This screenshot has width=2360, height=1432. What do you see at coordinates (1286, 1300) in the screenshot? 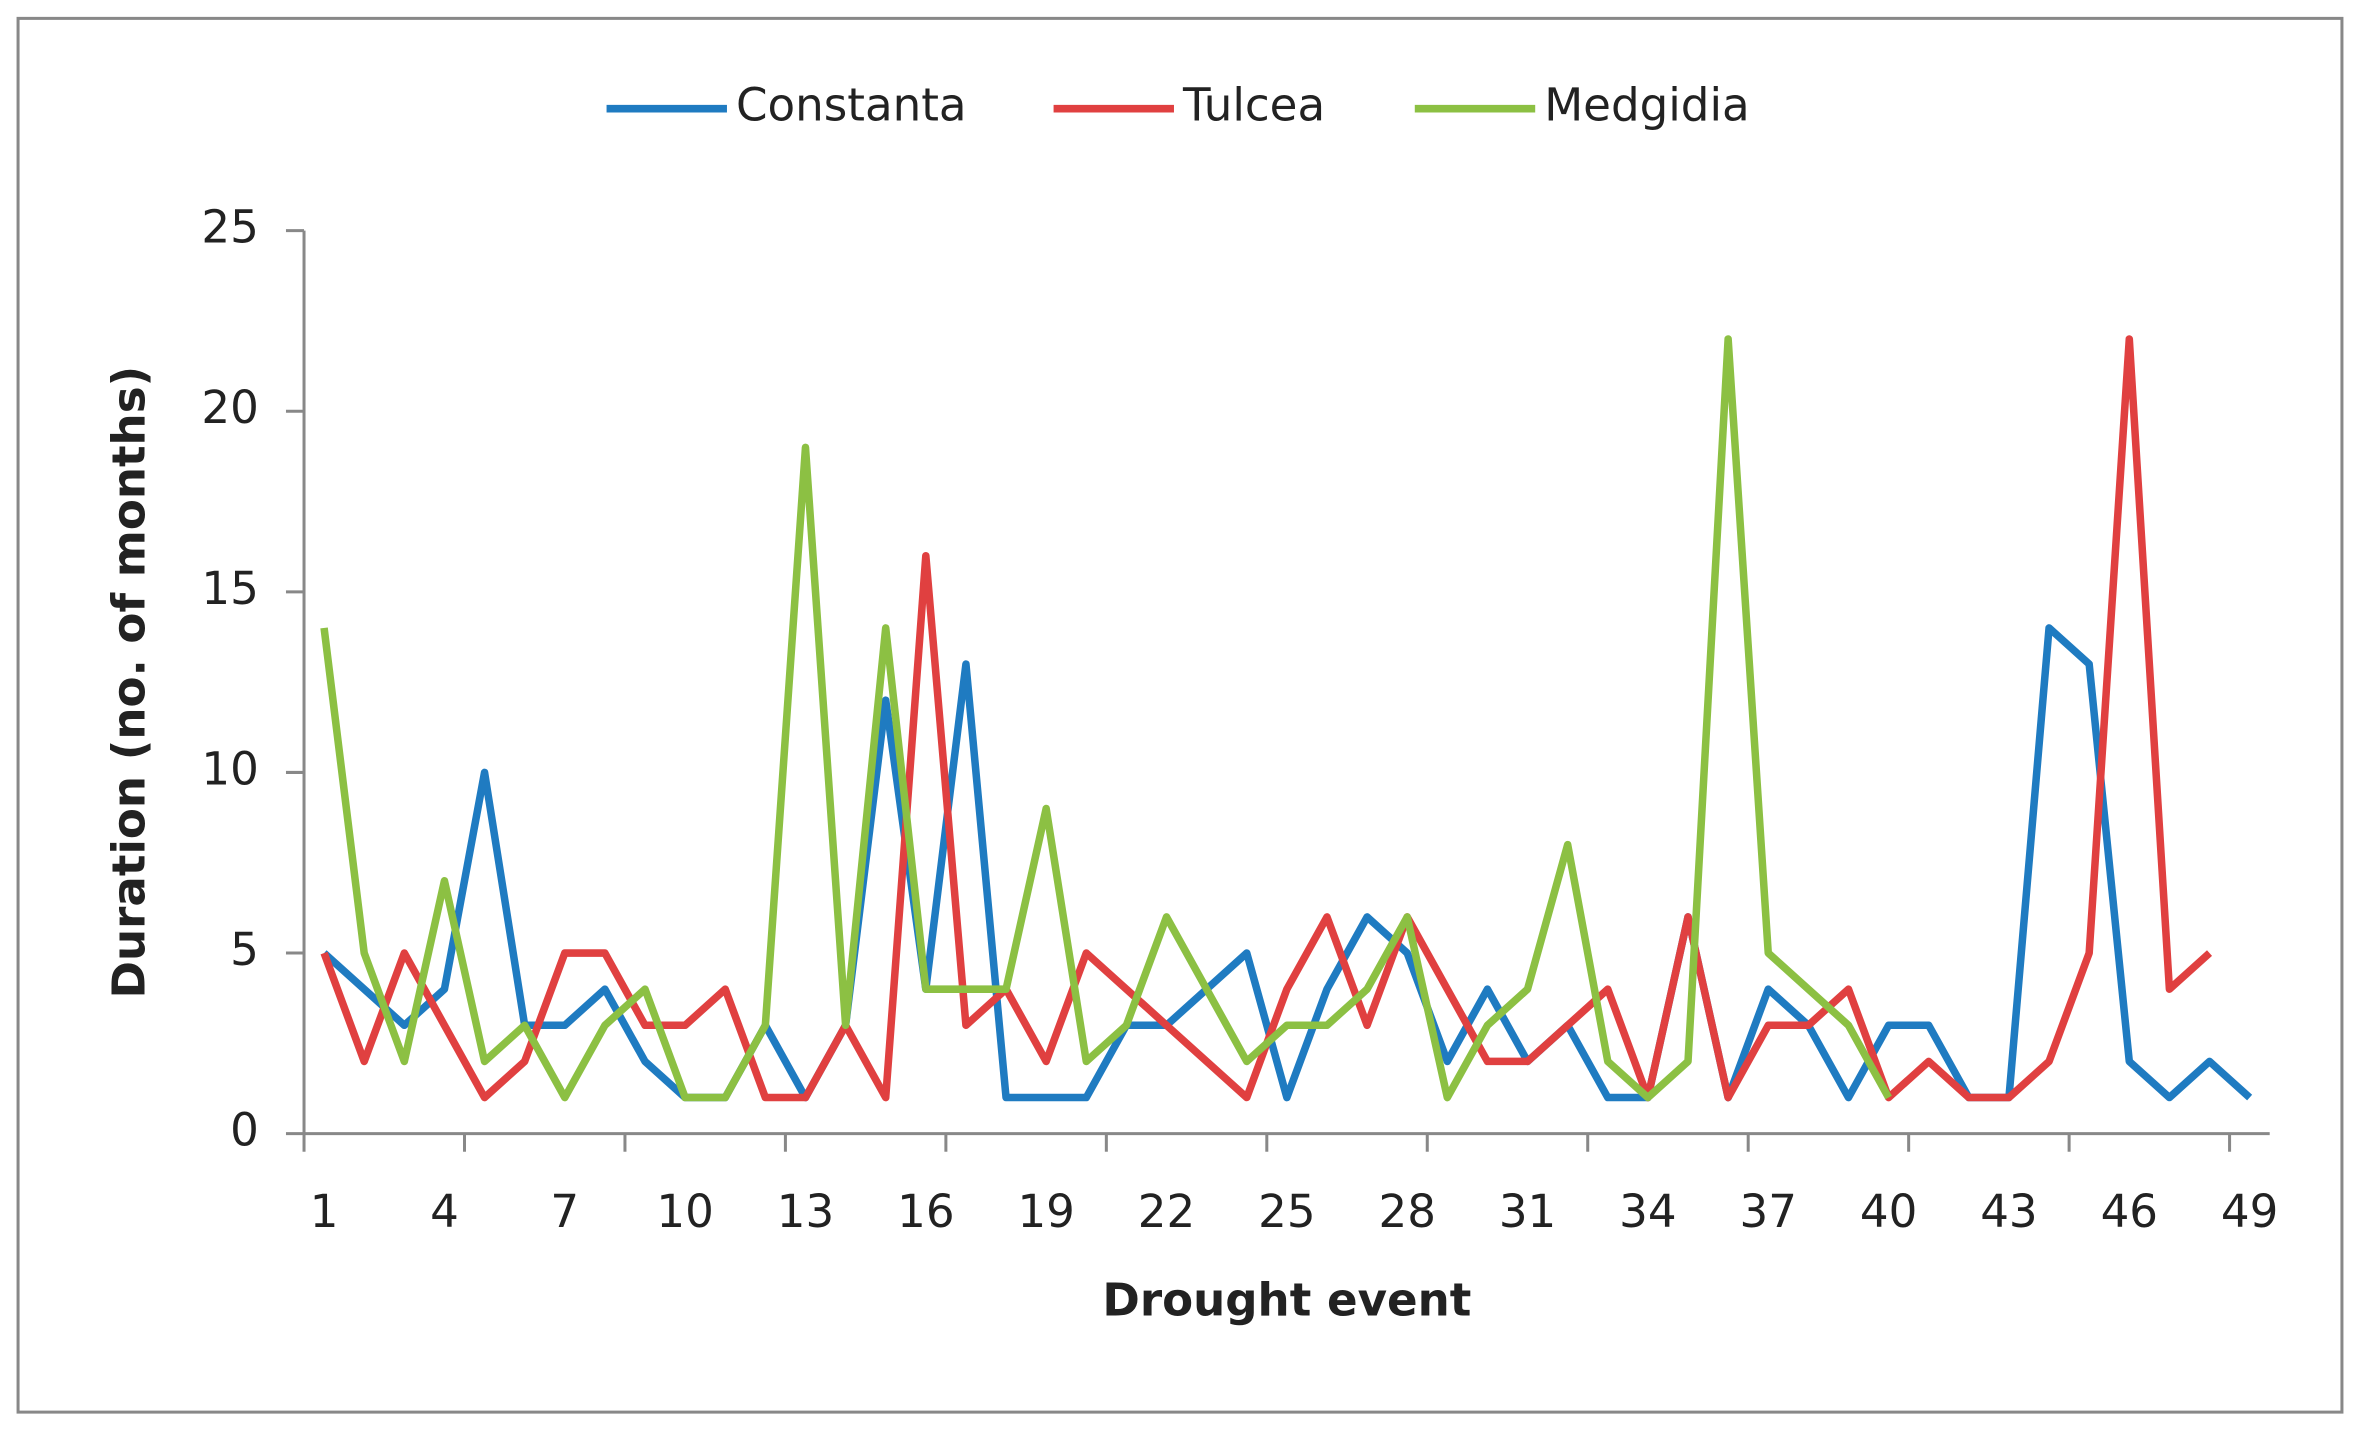
I see `x-axis-title: Drought event` at bounding box center [1286, 1300].